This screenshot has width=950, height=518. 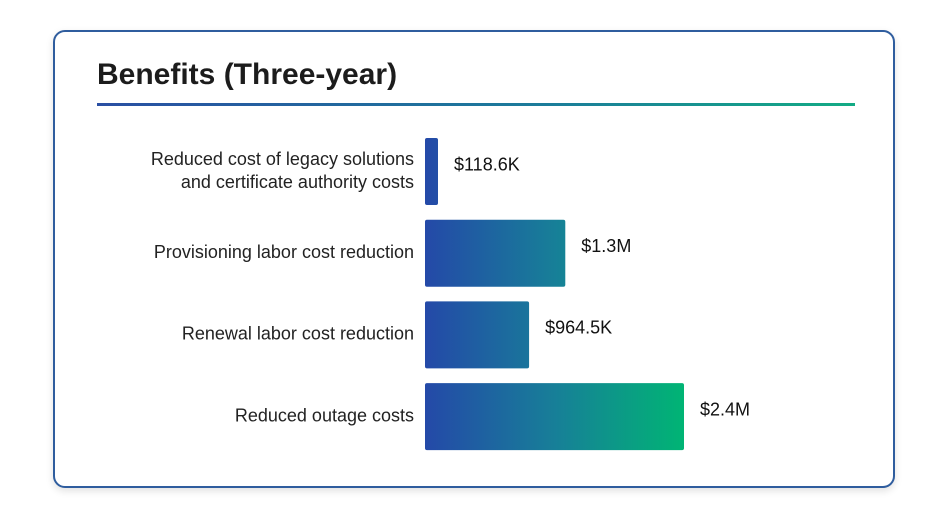 I want to click on category-label-3-line-0: Reduced outage costs, so click(x=324, y=415).